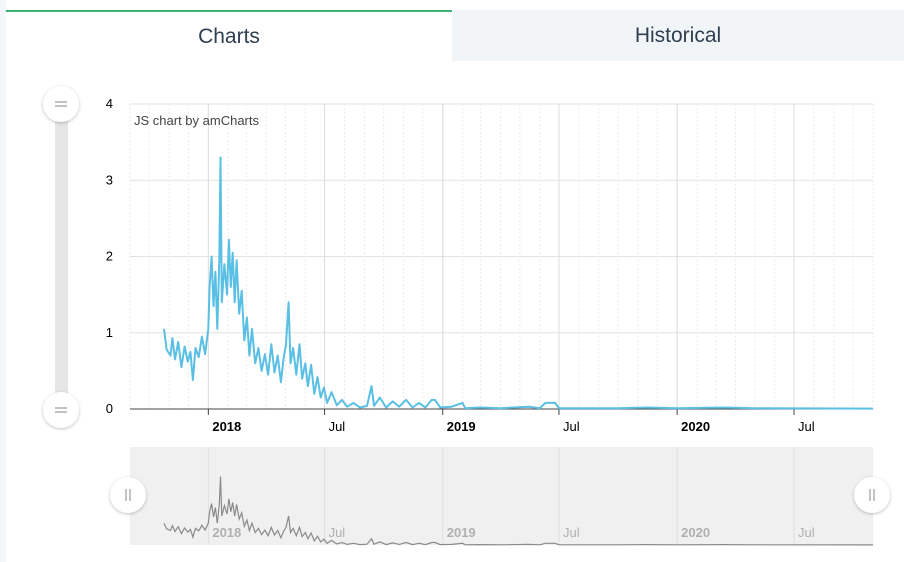 This screenshot has height=562, width=904. I want to click on y-tick-label: 1, so click(109, 332).